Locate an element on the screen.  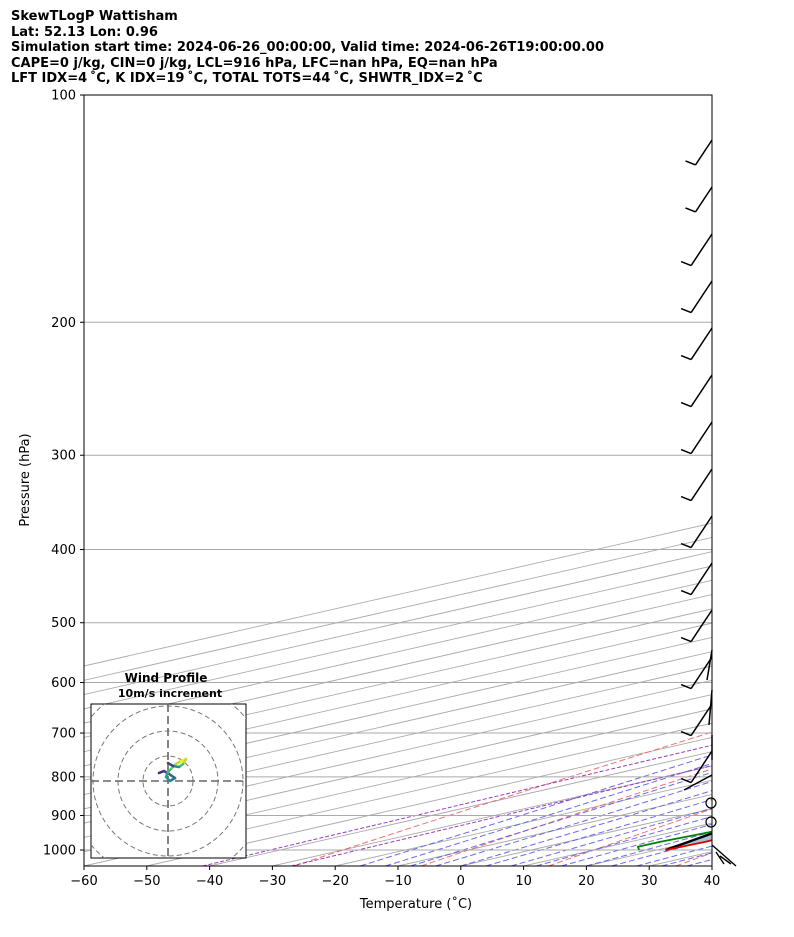
temperature-profile-line is located at coordinates (688, 845).